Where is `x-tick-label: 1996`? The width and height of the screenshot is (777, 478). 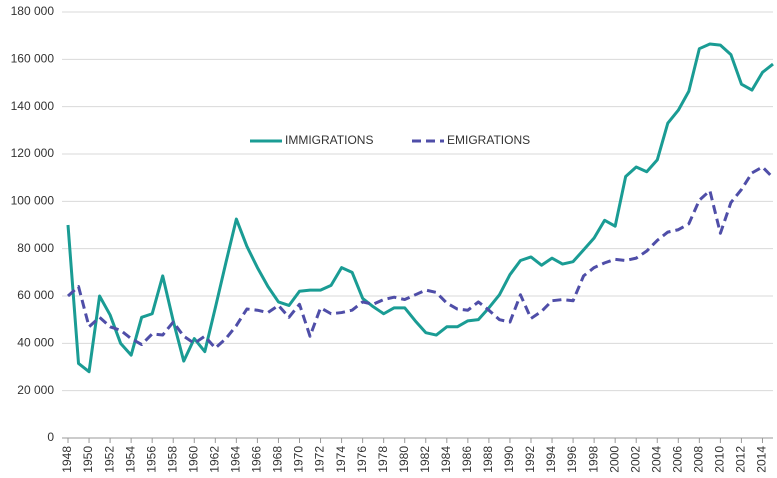
x-tick-label: 1996 is located at coordinates (572, 459).